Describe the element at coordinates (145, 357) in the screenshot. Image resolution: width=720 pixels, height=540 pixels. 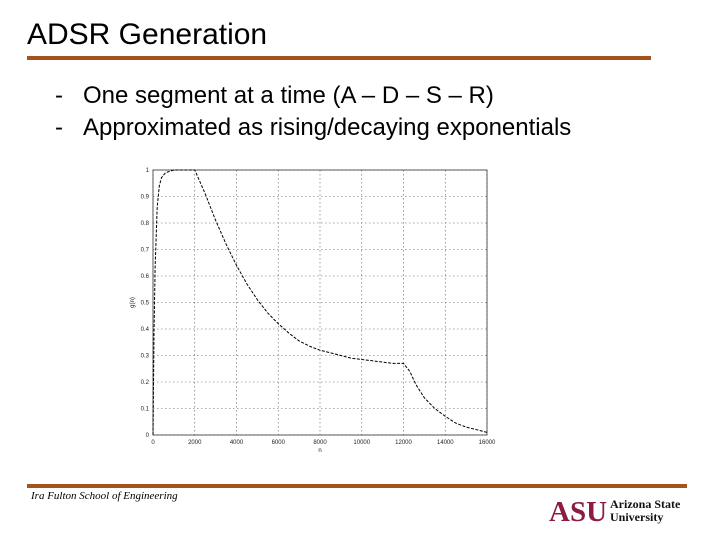
I see `y-tick-label: 0.3` at that location.